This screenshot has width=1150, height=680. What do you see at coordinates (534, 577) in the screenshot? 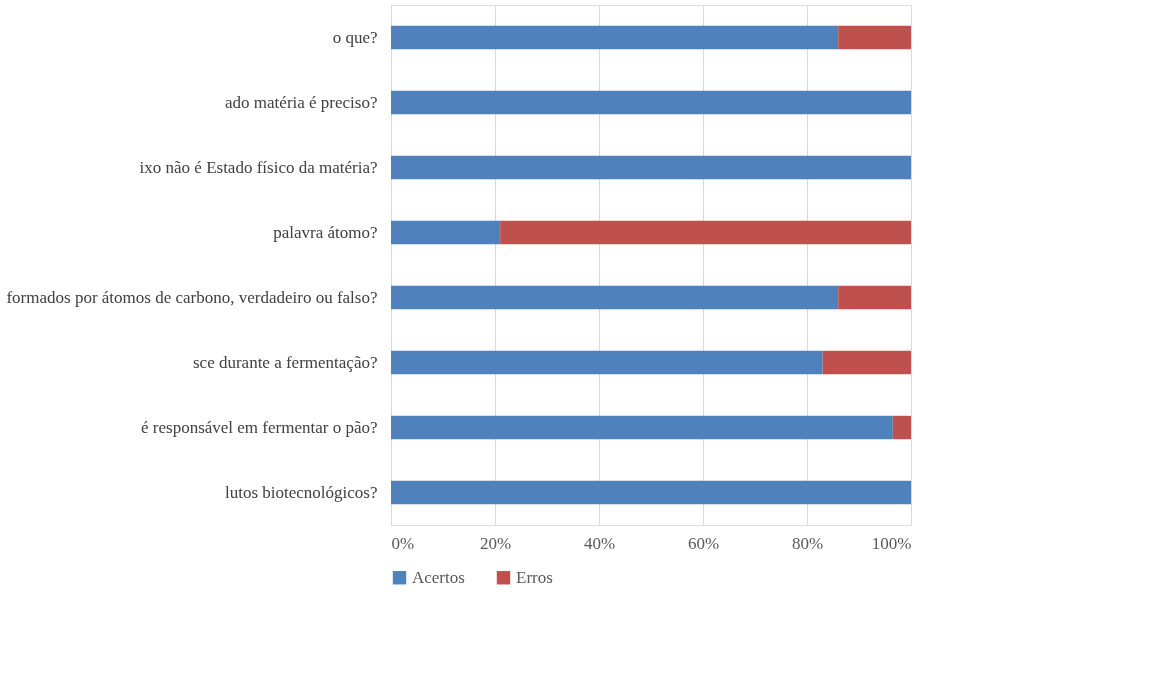
I see `legend-label: Erros` at bounding box center [534, 577].